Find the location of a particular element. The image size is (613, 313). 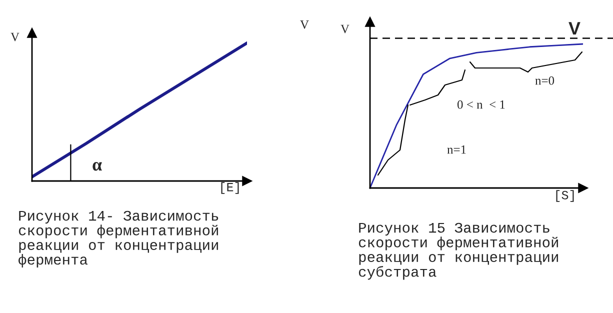

ref-line-label: V is located at coordinates (574, 28).